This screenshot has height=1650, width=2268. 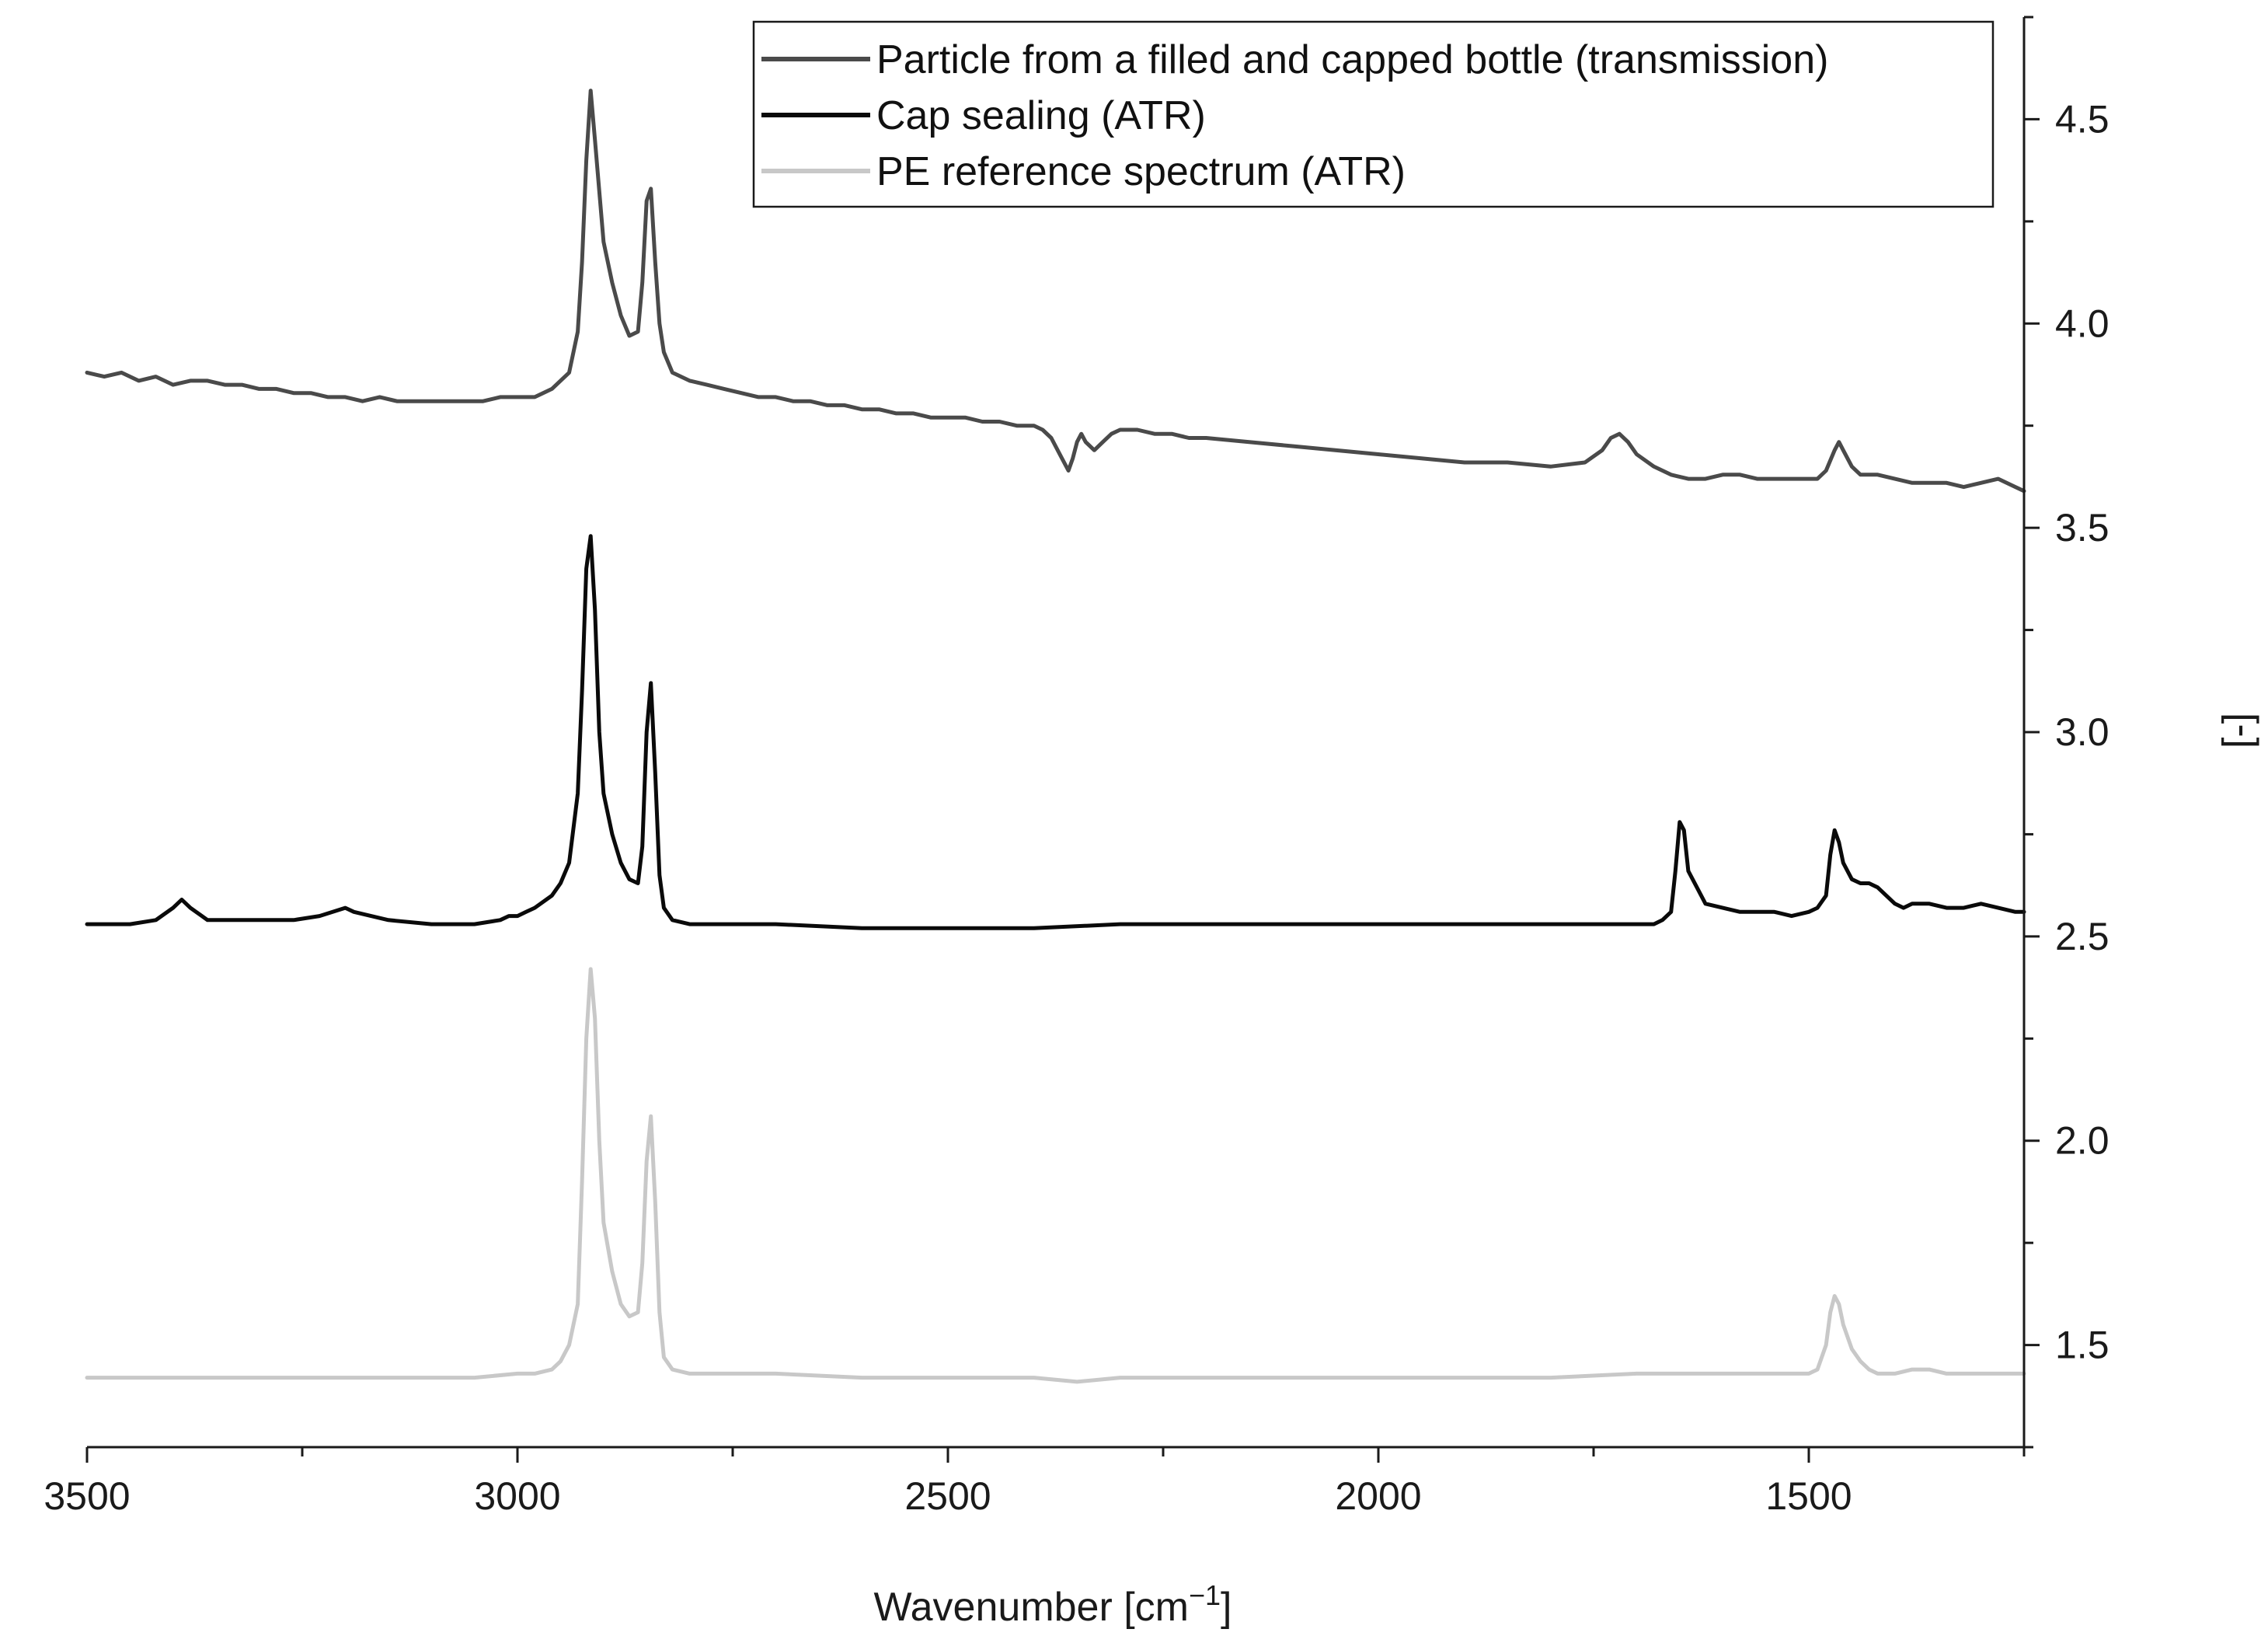 What do you see at coordinates (2082, 1141) in the screenshot?
I see `y-tick-label-2: 2.0` at bounding box center [2082, 1141].